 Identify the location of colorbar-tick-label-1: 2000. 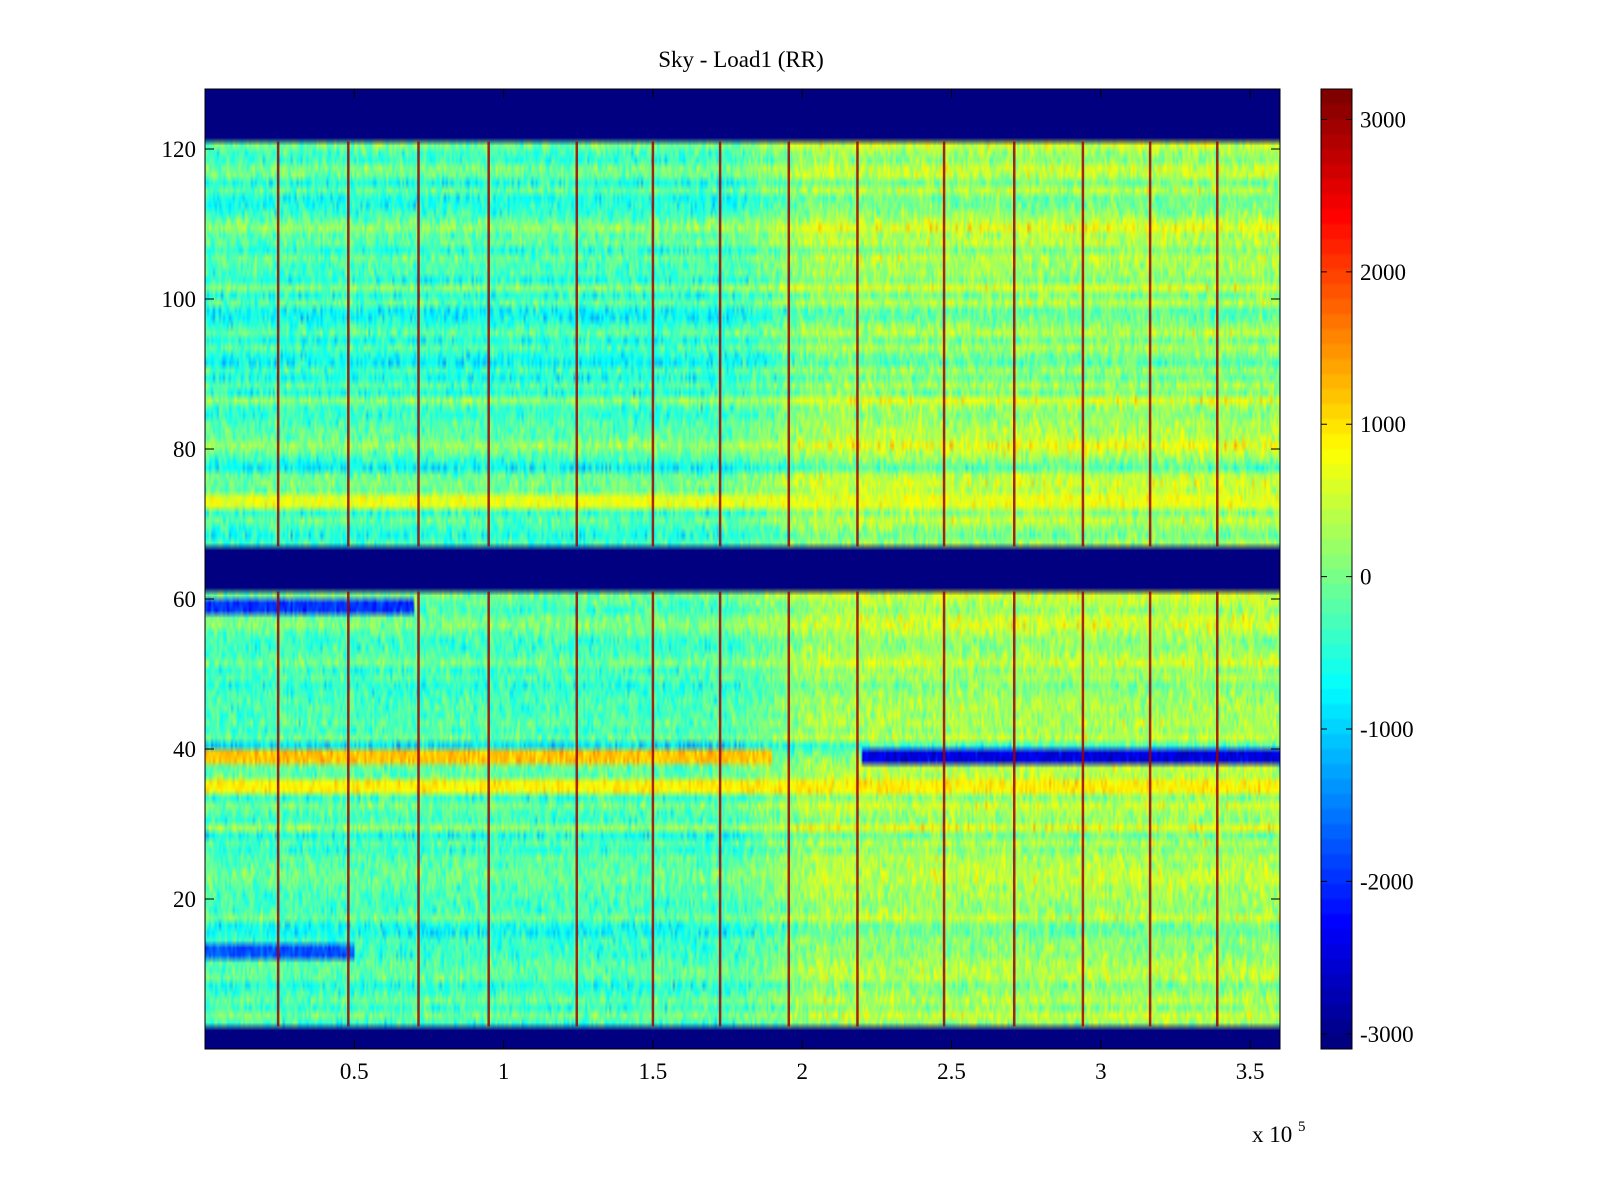
(1383, 272).